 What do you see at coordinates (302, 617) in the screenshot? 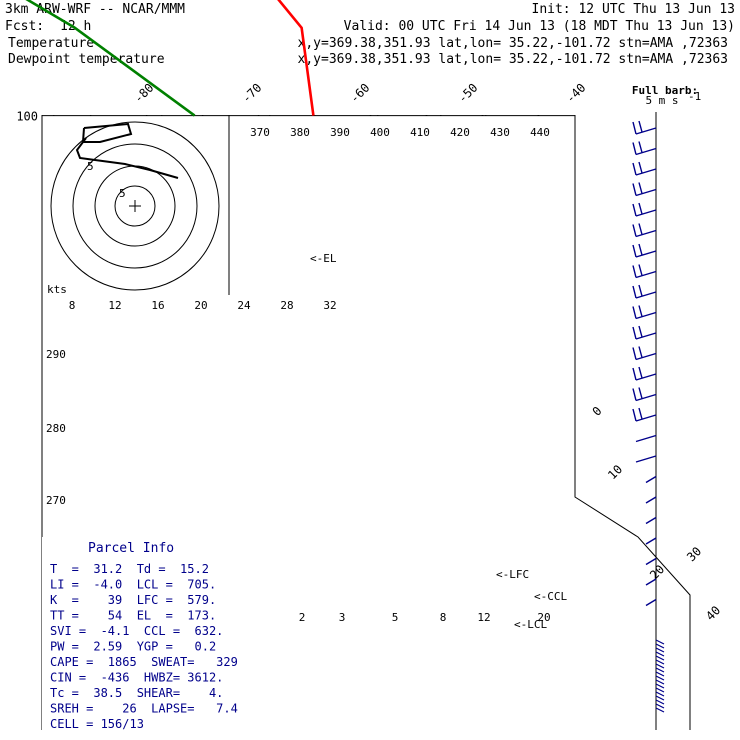
I see `mixing-ratio-label: 2` at bounding box center [302, 617].